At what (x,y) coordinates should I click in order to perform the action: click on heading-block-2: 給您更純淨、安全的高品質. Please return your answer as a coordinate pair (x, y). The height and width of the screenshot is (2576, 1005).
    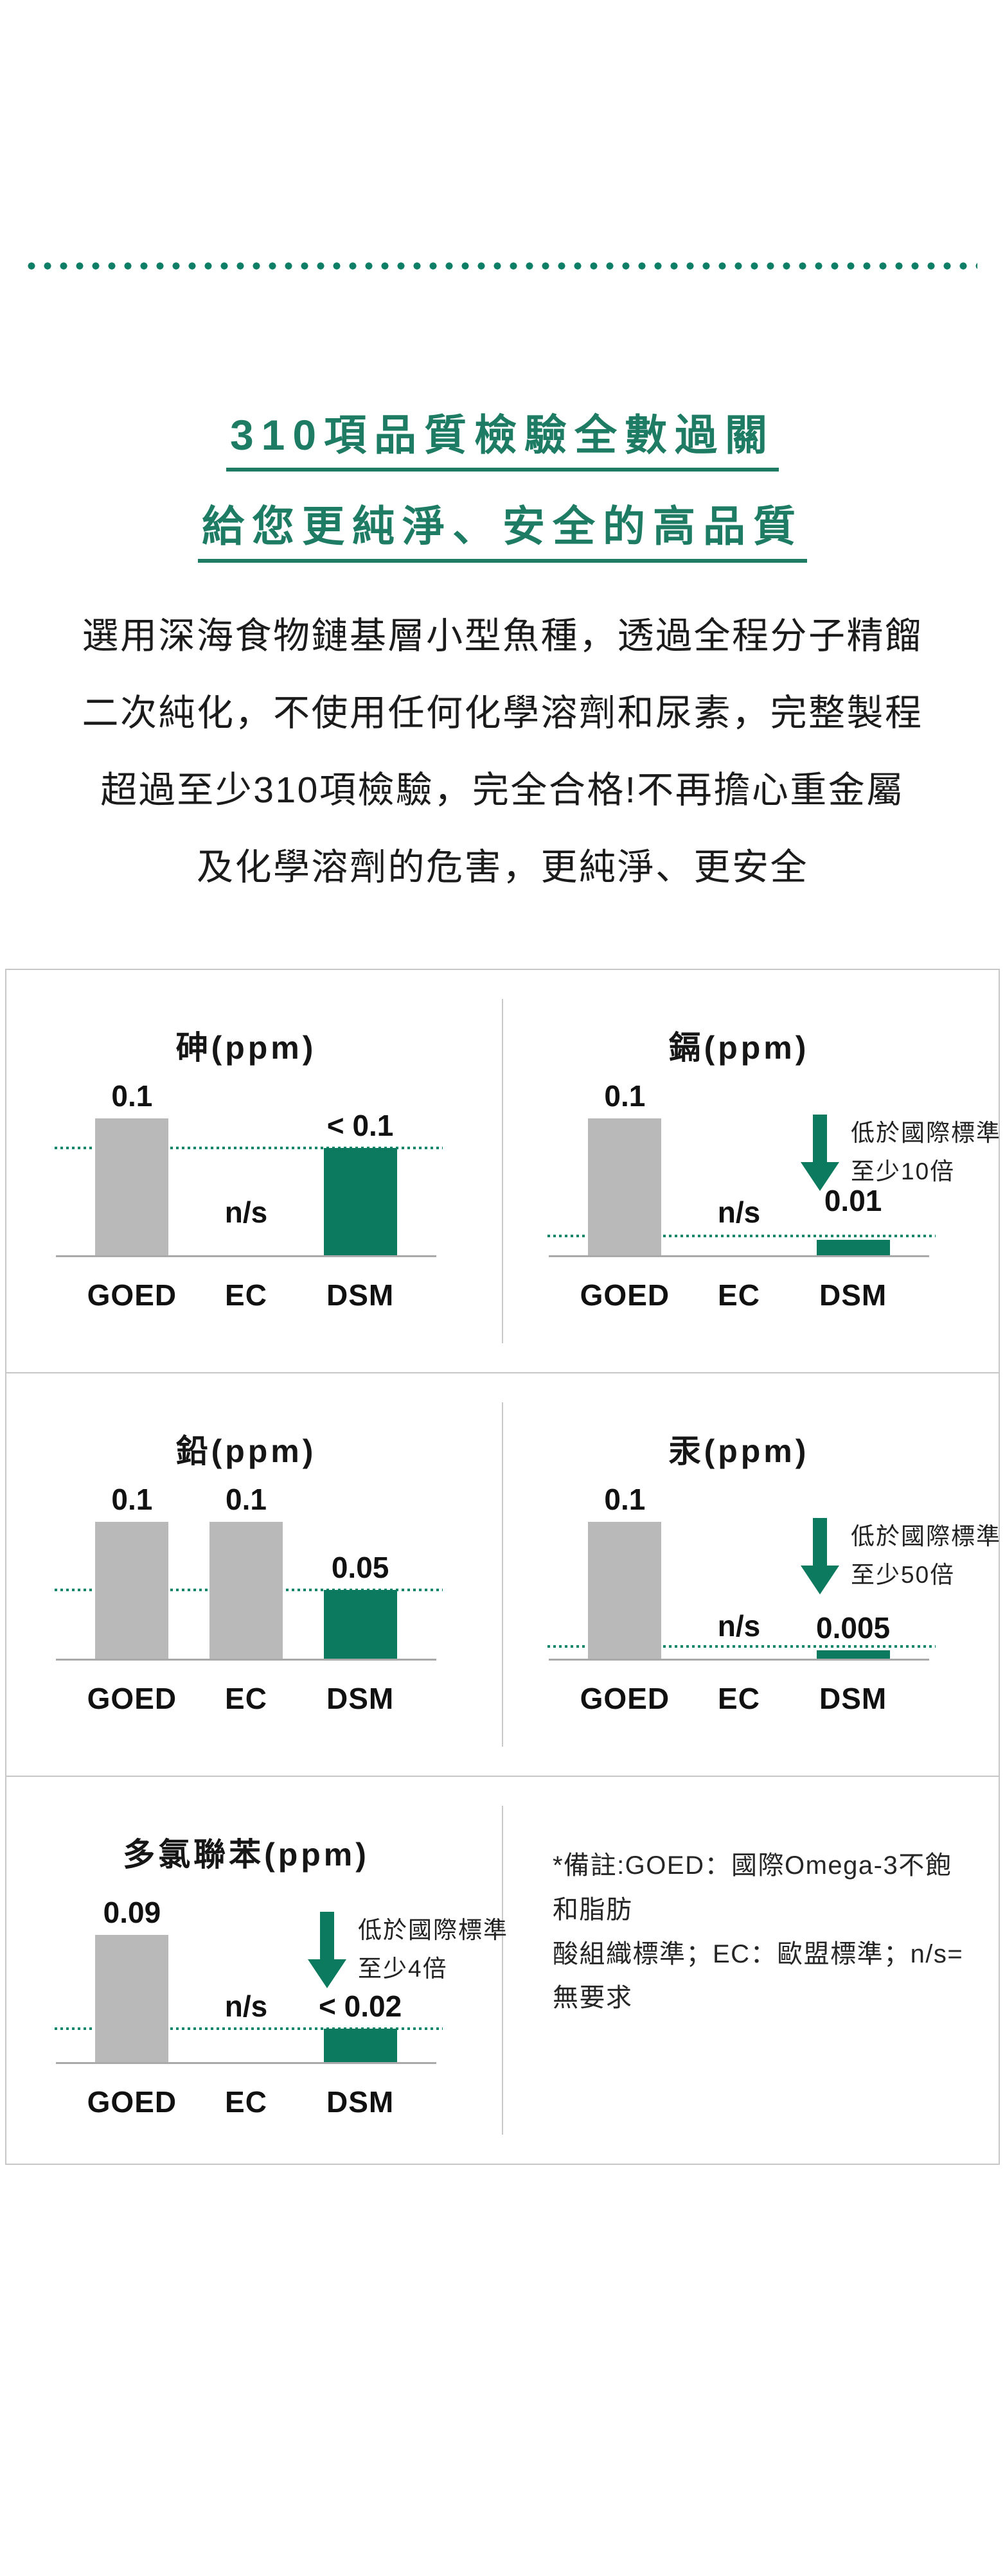
    Looking at the image, I should click on (503, 534).